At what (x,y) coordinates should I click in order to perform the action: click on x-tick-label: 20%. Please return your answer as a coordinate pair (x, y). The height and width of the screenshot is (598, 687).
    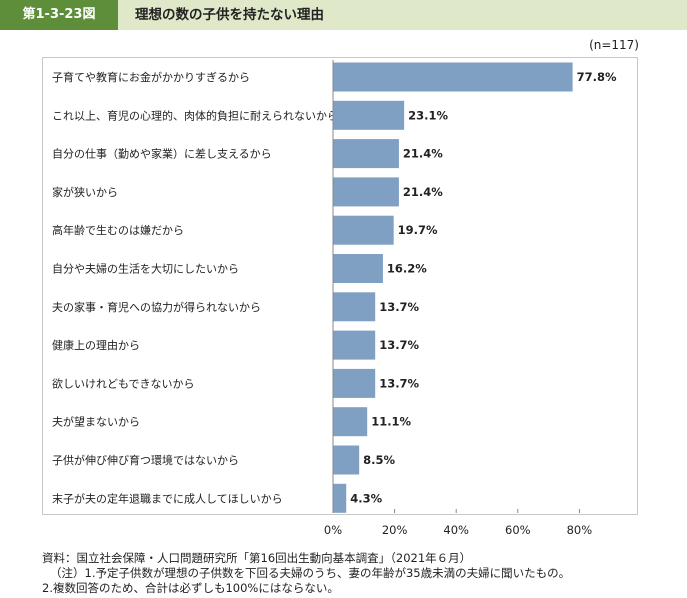
    Looking at the image, I should click on (395, 530).